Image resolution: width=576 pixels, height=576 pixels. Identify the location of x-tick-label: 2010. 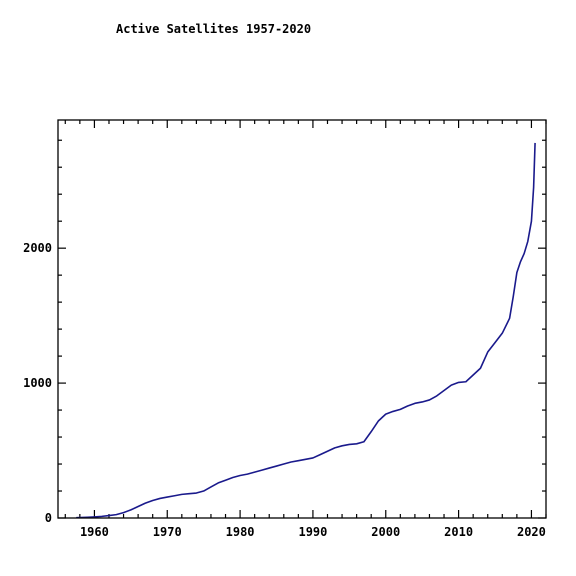
(458, 532).